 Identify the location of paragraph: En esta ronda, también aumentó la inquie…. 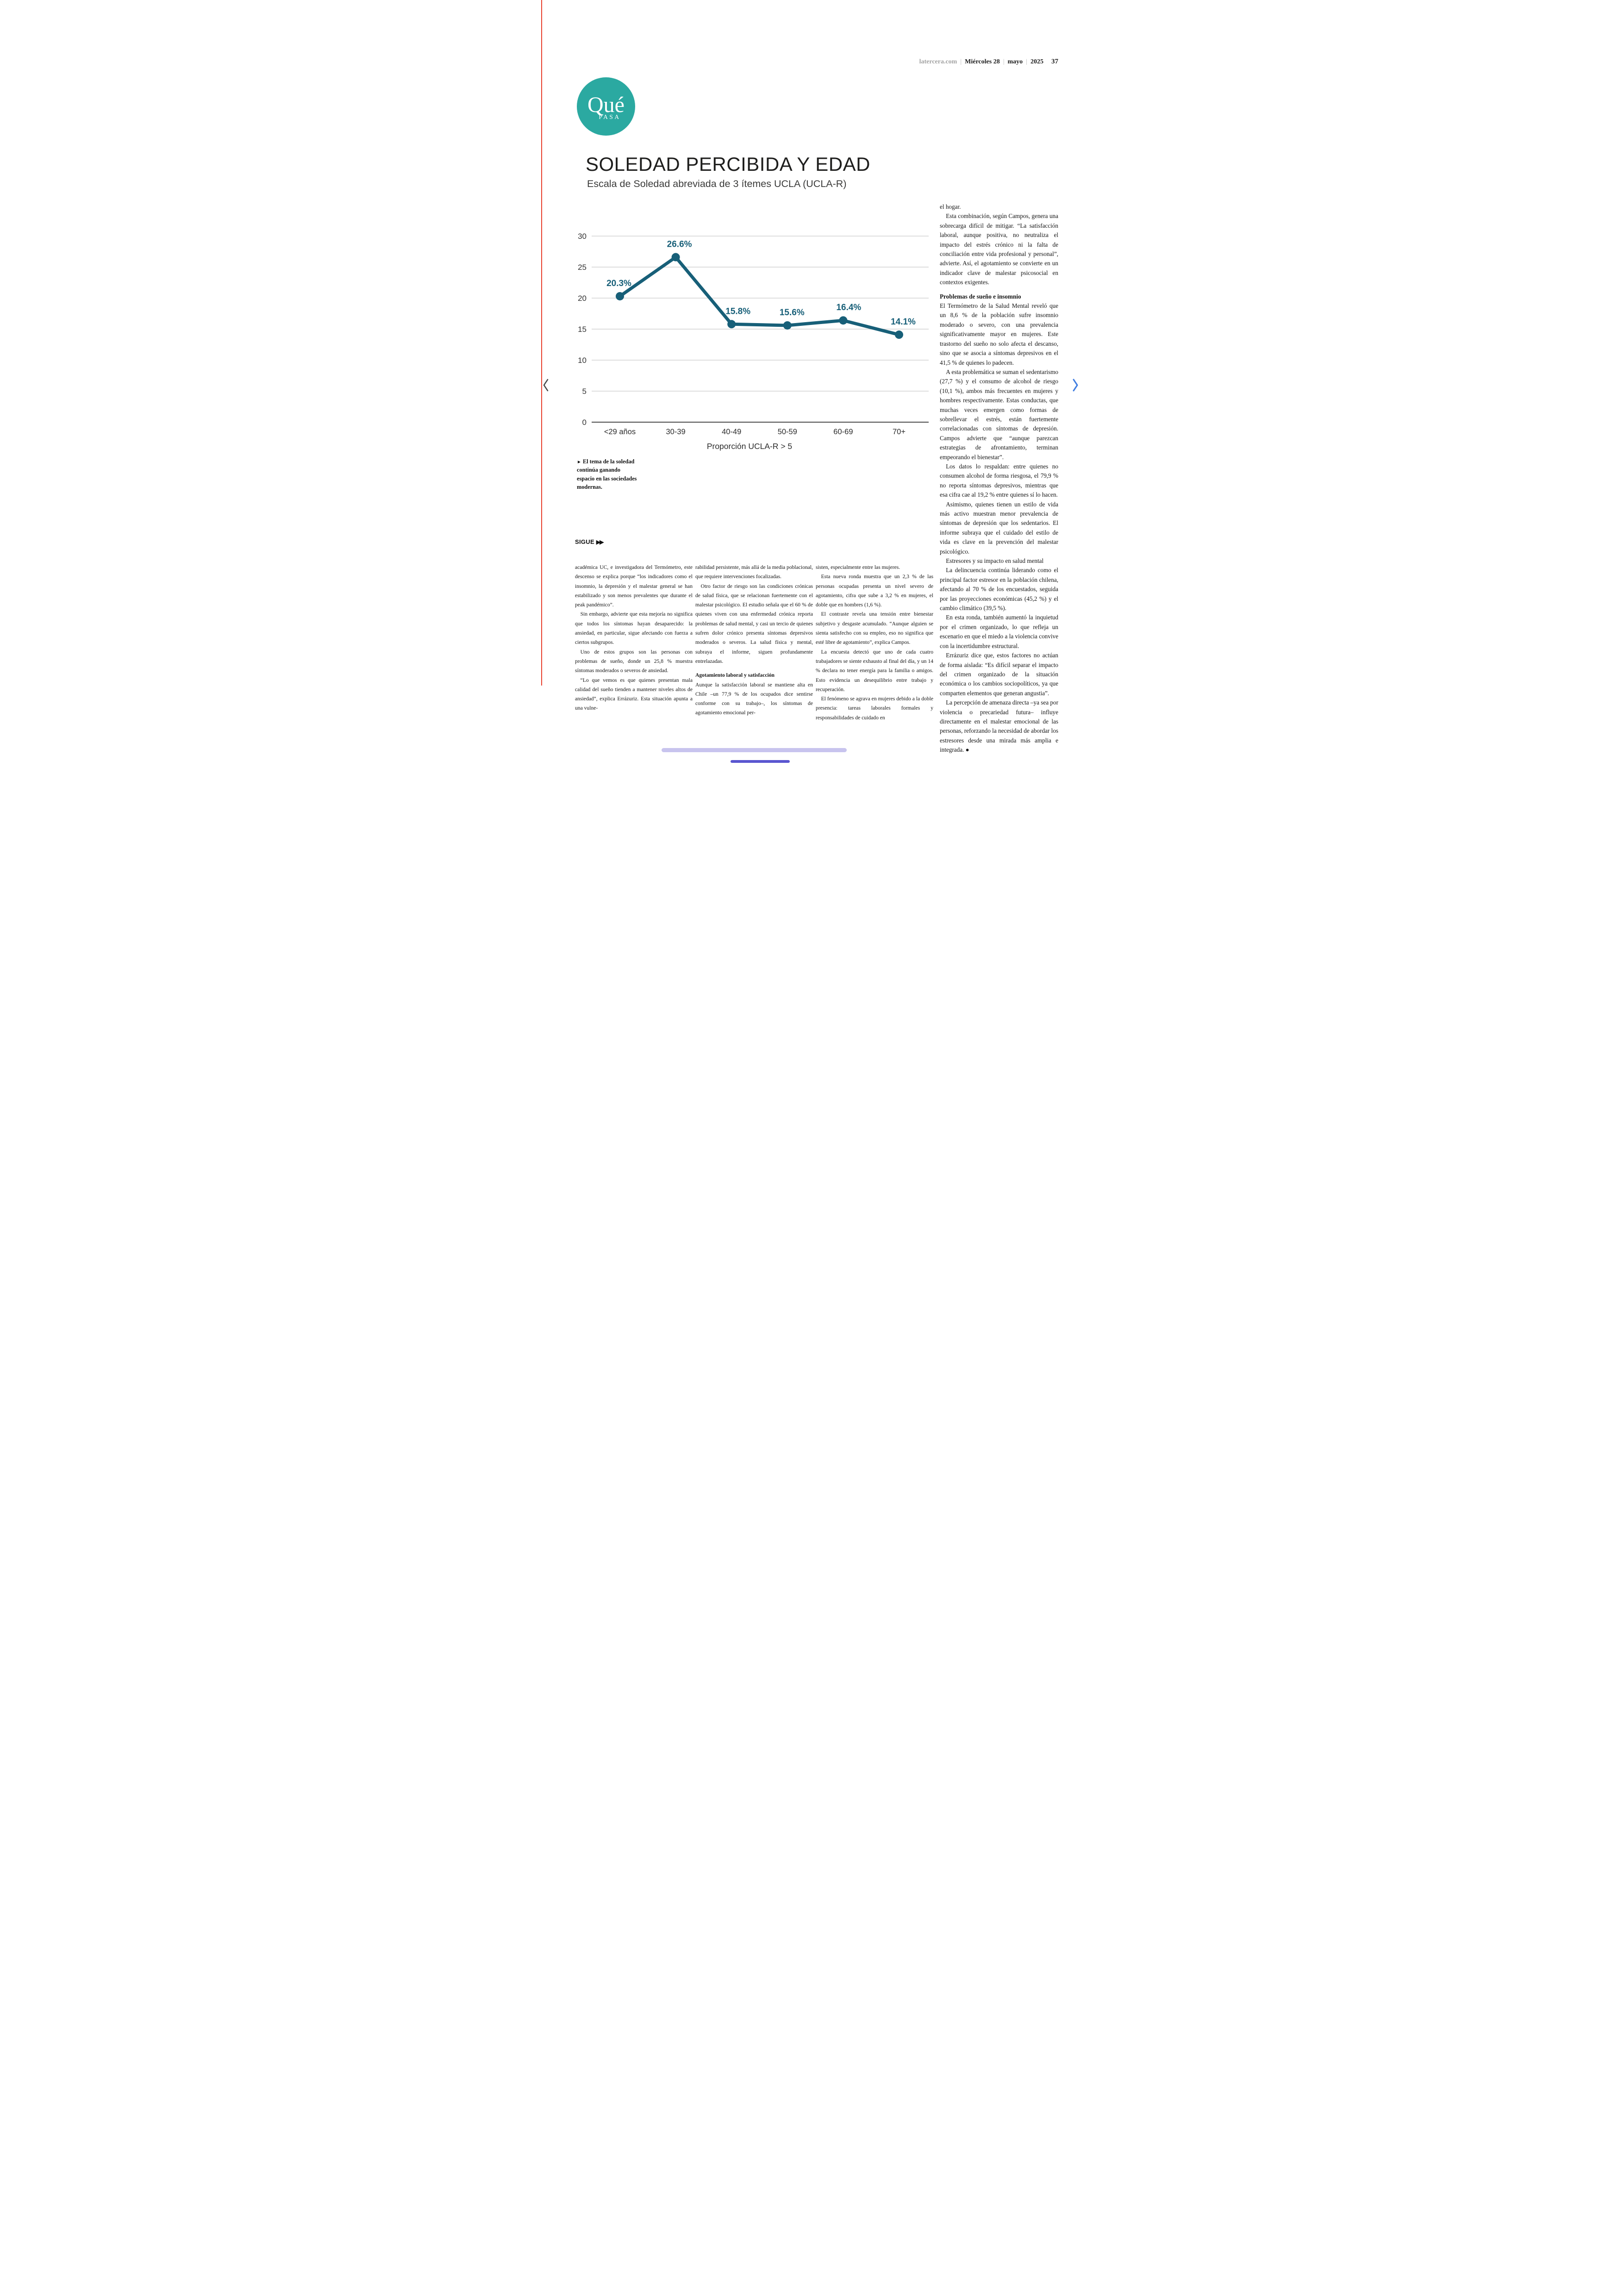
(999, 631).